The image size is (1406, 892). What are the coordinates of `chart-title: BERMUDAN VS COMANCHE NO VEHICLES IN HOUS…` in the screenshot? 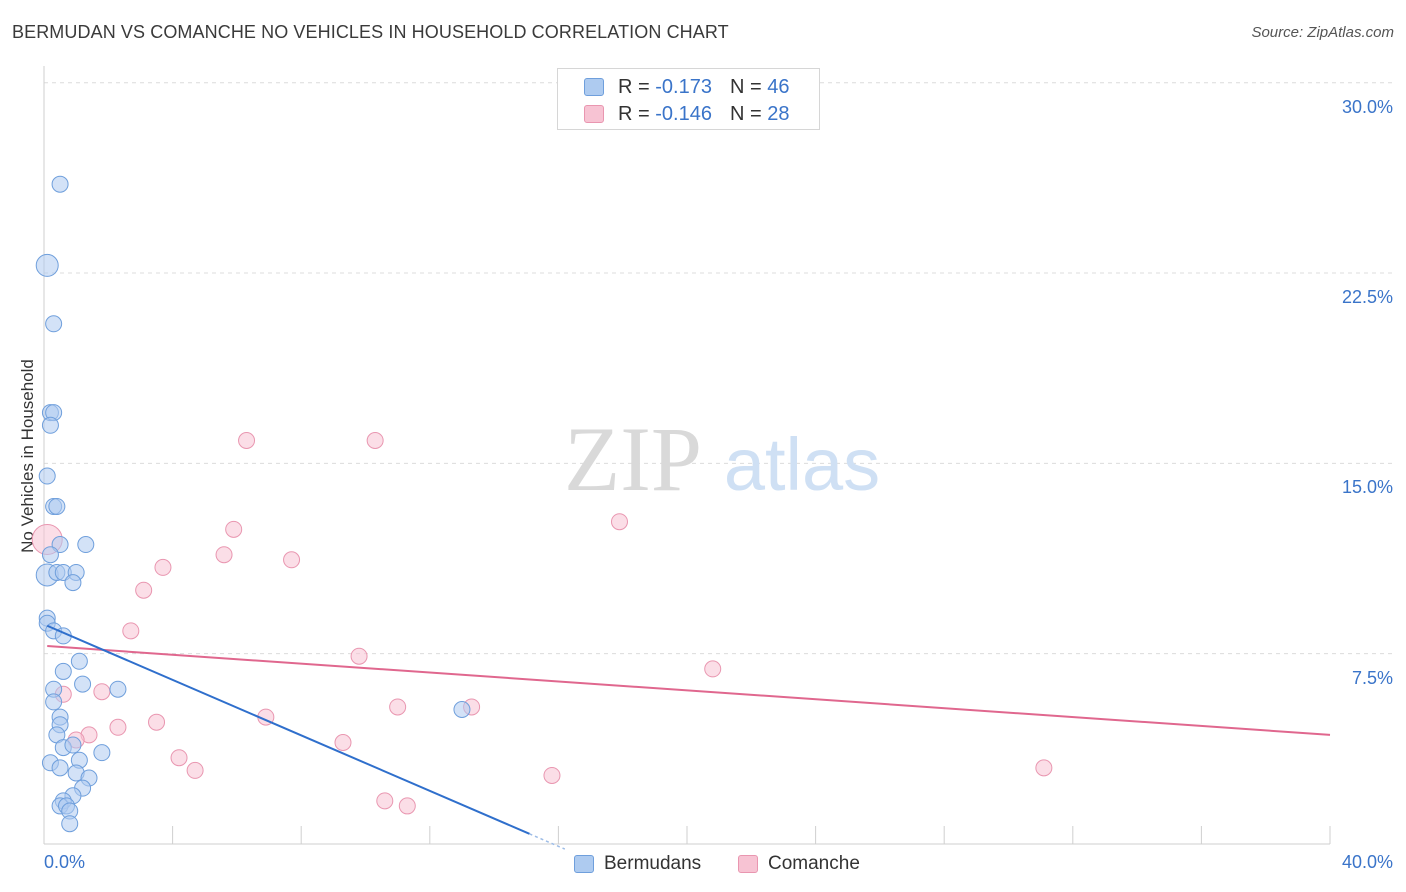 It's located at (370, 32).